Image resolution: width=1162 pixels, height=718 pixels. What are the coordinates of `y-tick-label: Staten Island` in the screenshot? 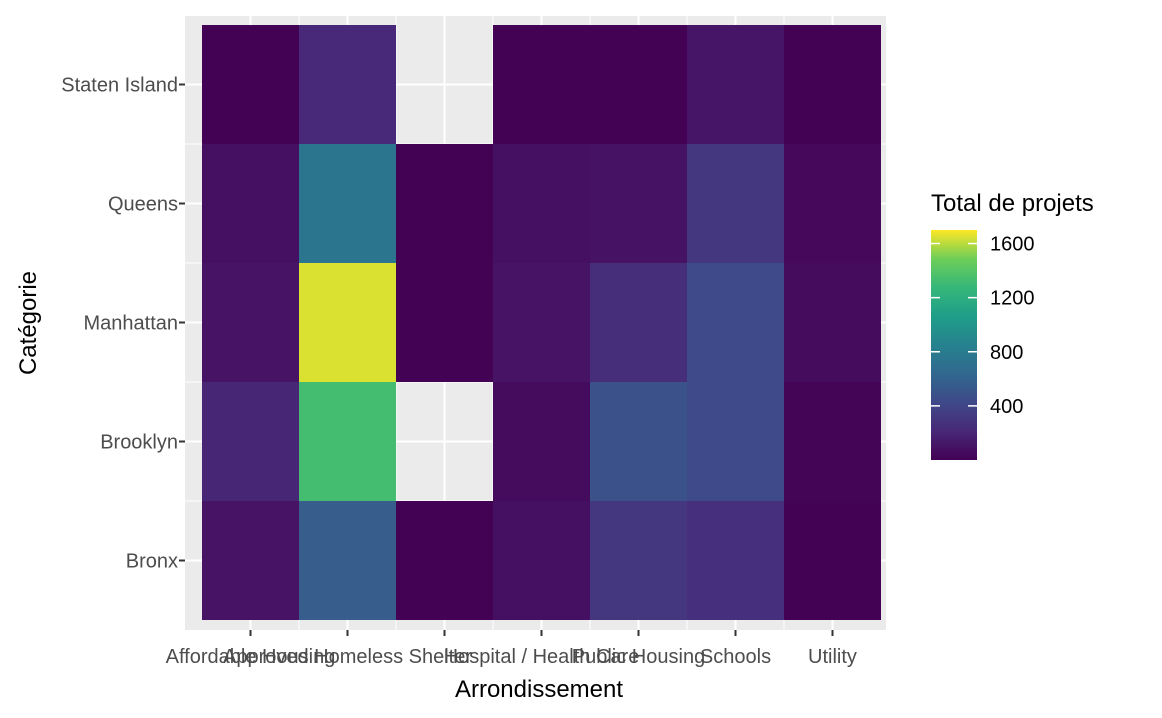 It's located at (119, 86).